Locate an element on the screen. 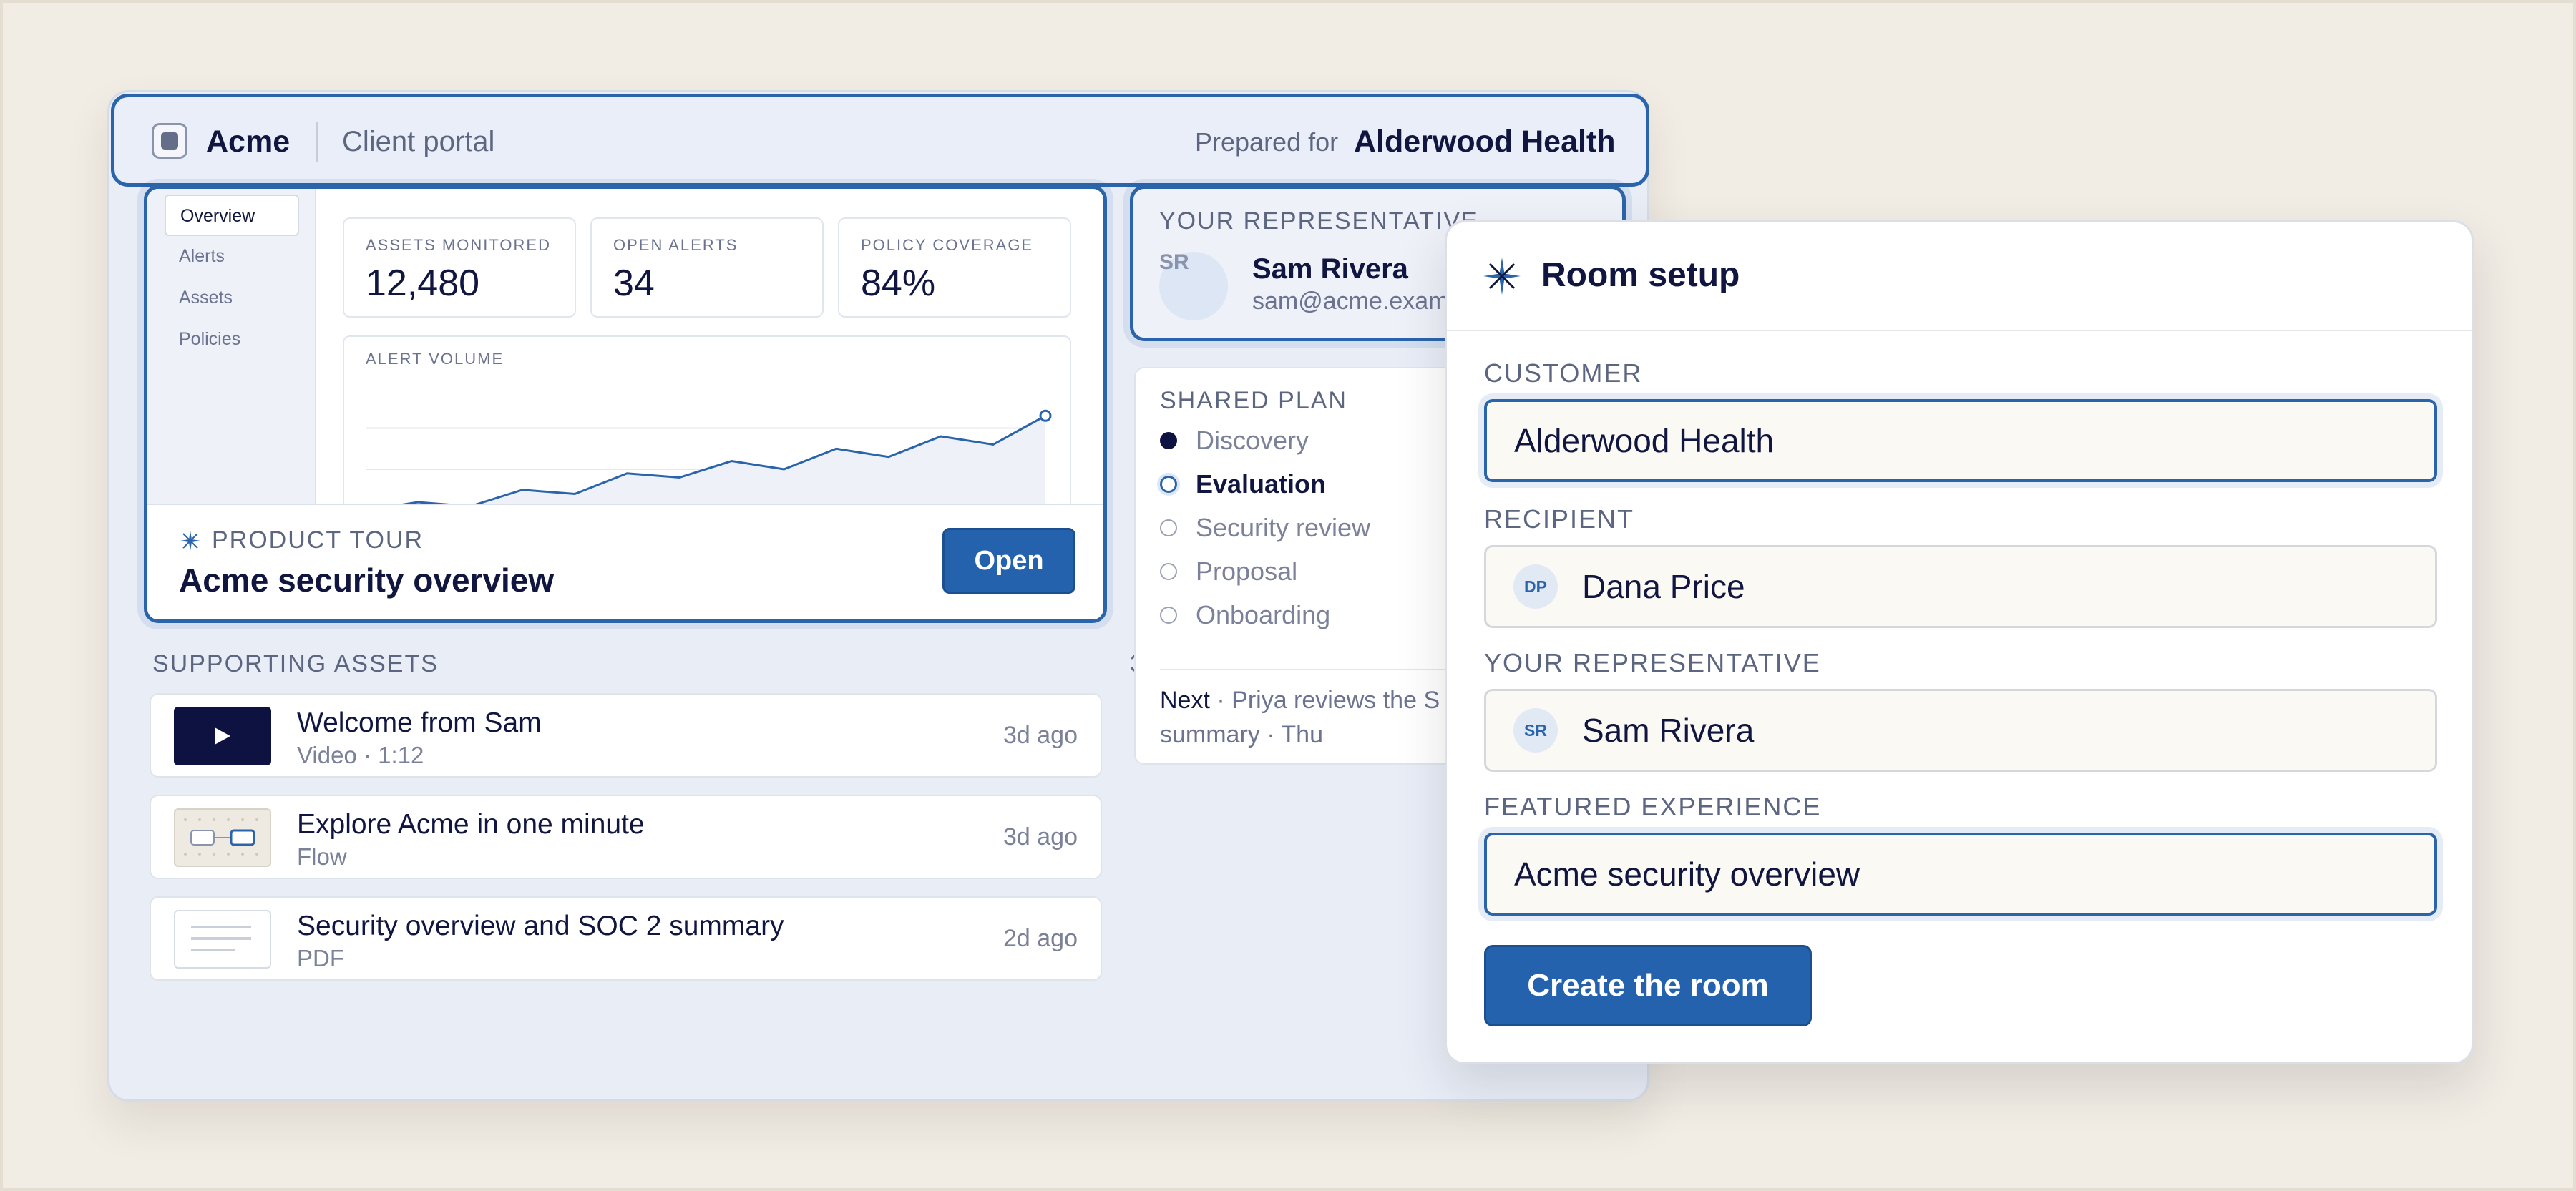 The width and height of the screenshot is (2576, 1191). create-room-button: Create the room is located at coordinates (1648, 986).